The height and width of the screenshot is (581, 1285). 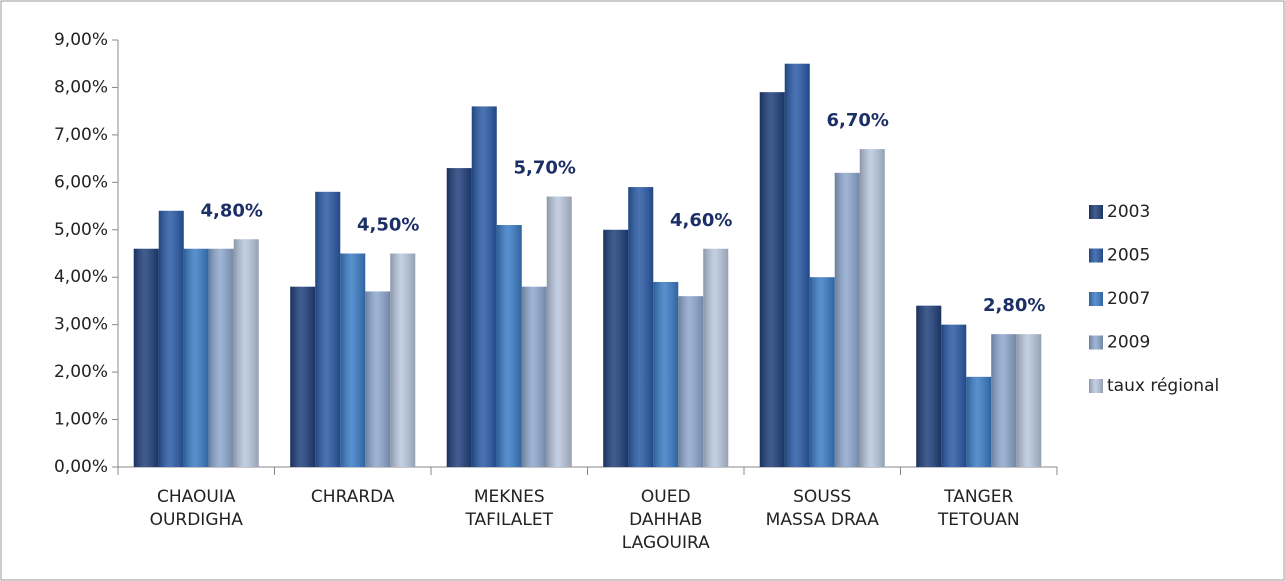 I want to click on x-tick-label: SOUSS MASSA DRAA, so click(x=823, y=508).